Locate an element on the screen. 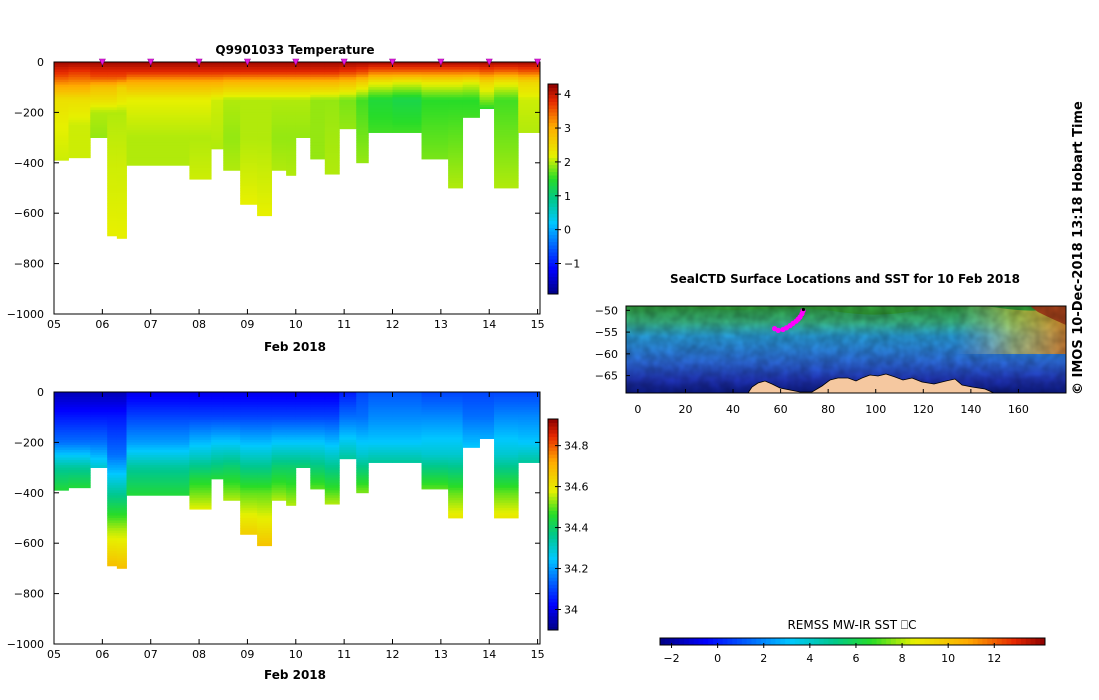 The width and height of the screenshot is (1099, 700). profile-11-cell is located at coordinates (279, 91).